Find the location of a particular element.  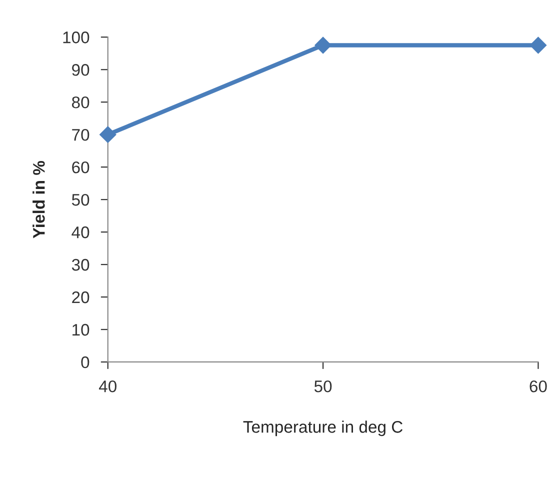

y-tick-label: 80 is located at coordinates (81, 102).